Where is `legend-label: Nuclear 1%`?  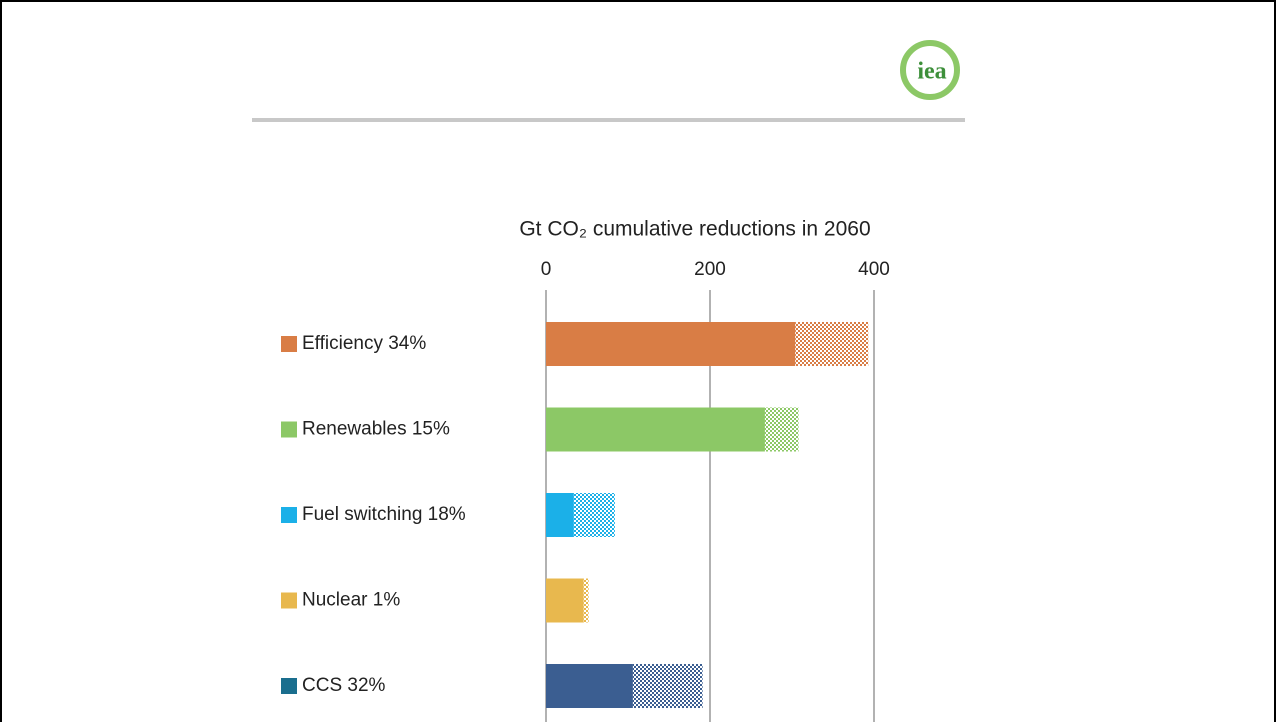
legend-label: Nuclear 1% is located at coordinates (351, 600).